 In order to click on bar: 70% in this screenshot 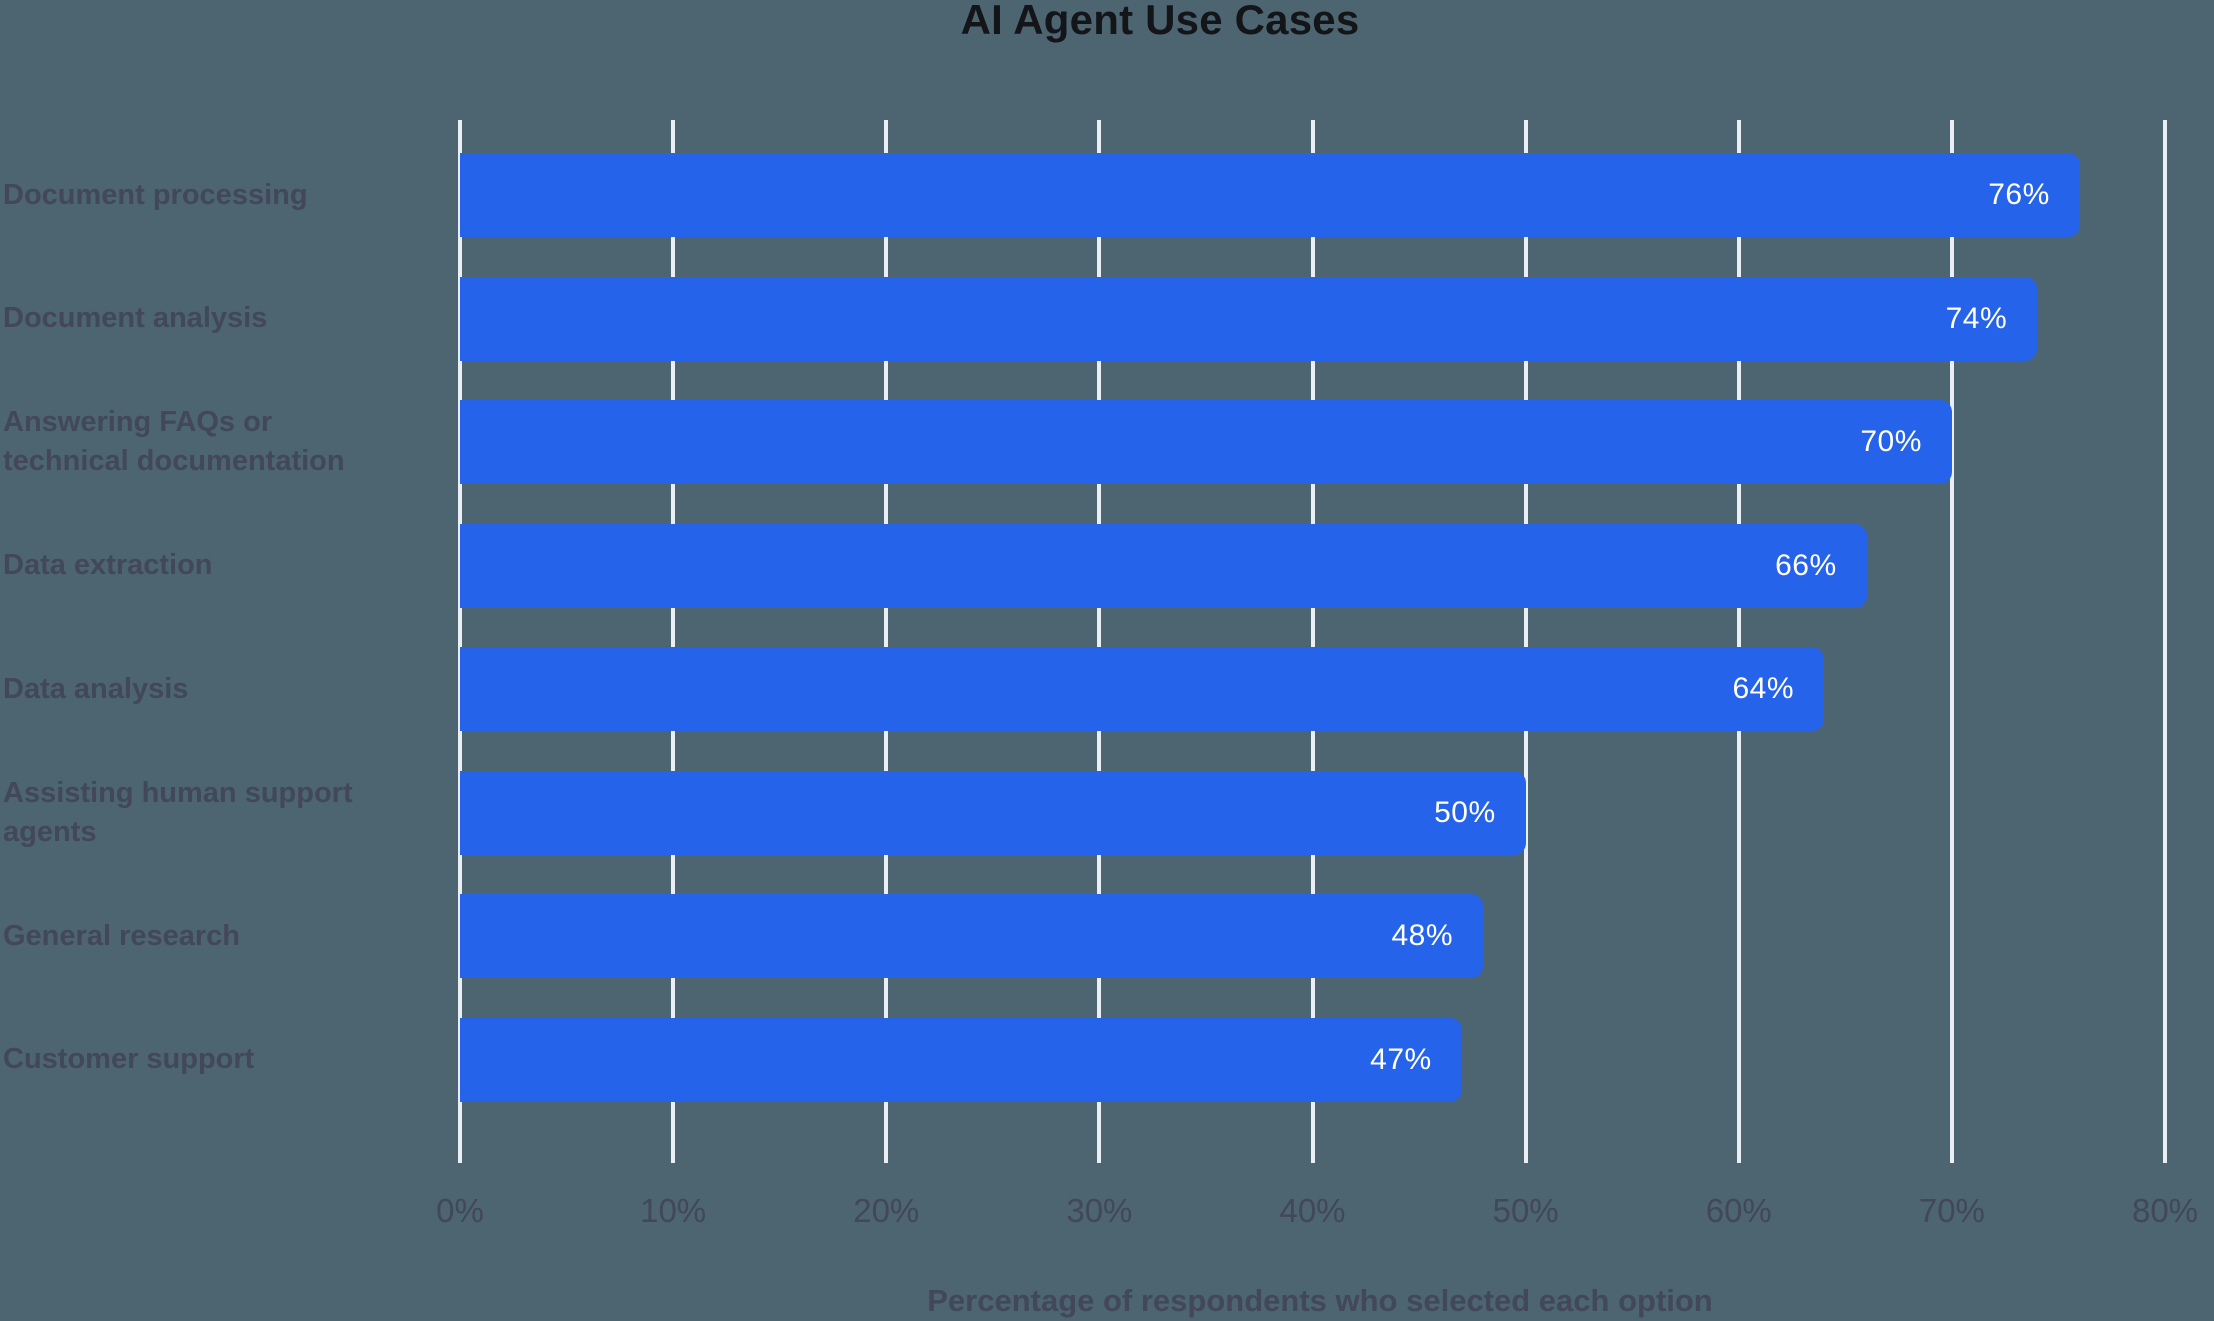, I will do `click(1206, 442)`.